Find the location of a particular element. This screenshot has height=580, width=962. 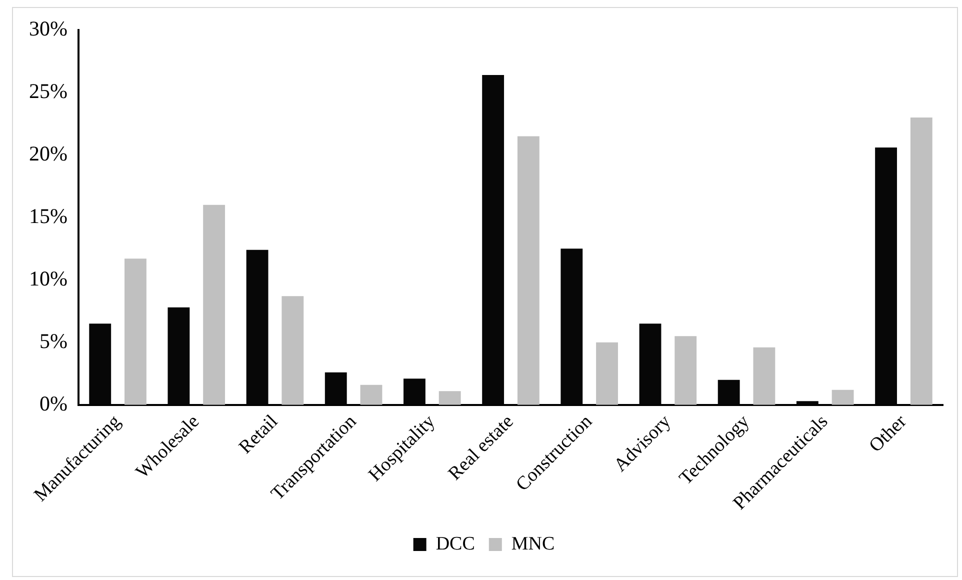

y-tick-label: 10% is located at coordinates (48, 278).